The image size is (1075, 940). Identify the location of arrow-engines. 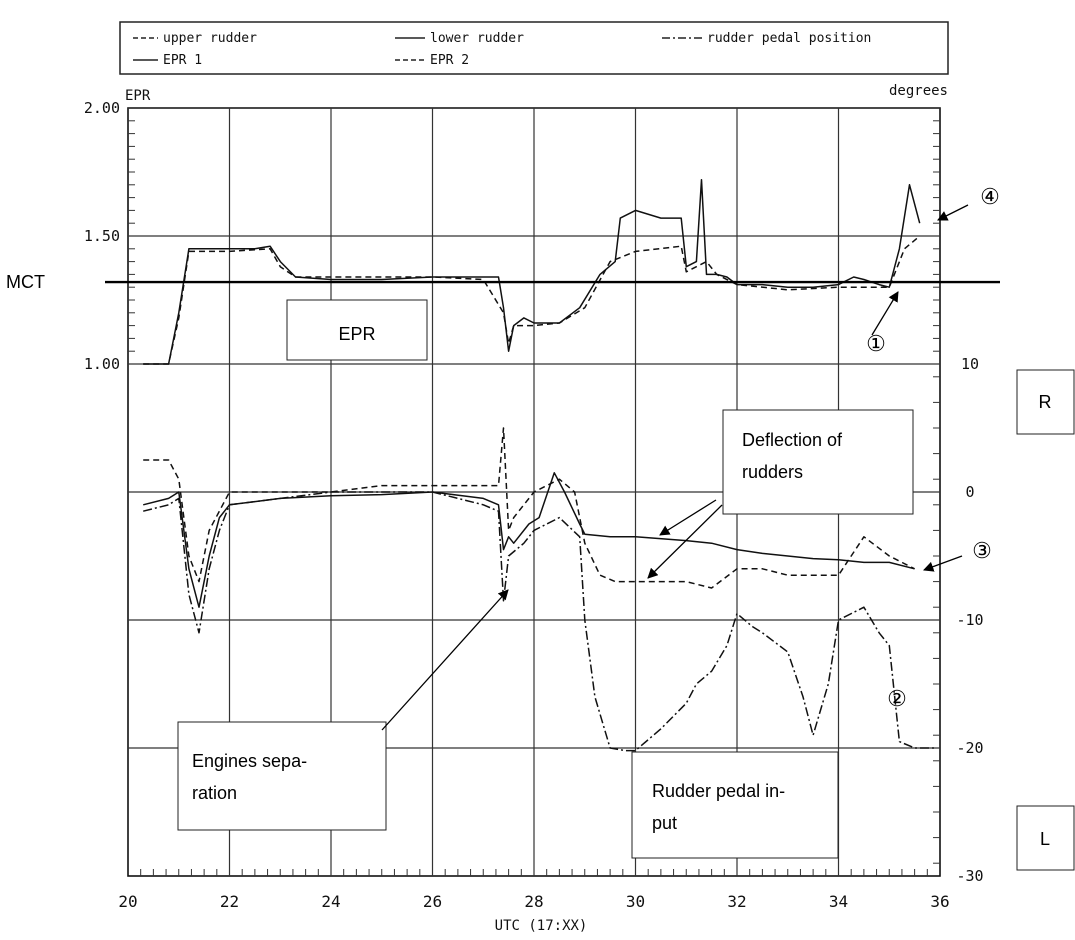
(445, 660).